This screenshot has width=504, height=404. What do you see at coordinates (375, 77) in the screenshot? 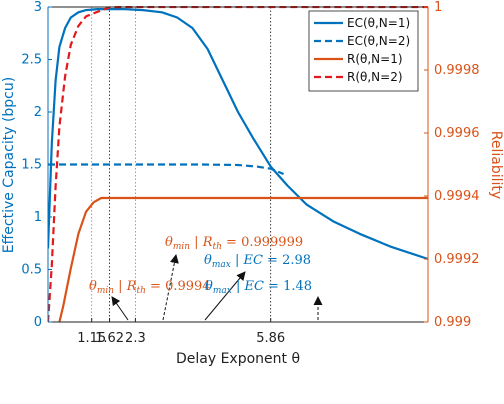
I see `legend-label: R(θ,N=2)` at bounding box center [375, 77].